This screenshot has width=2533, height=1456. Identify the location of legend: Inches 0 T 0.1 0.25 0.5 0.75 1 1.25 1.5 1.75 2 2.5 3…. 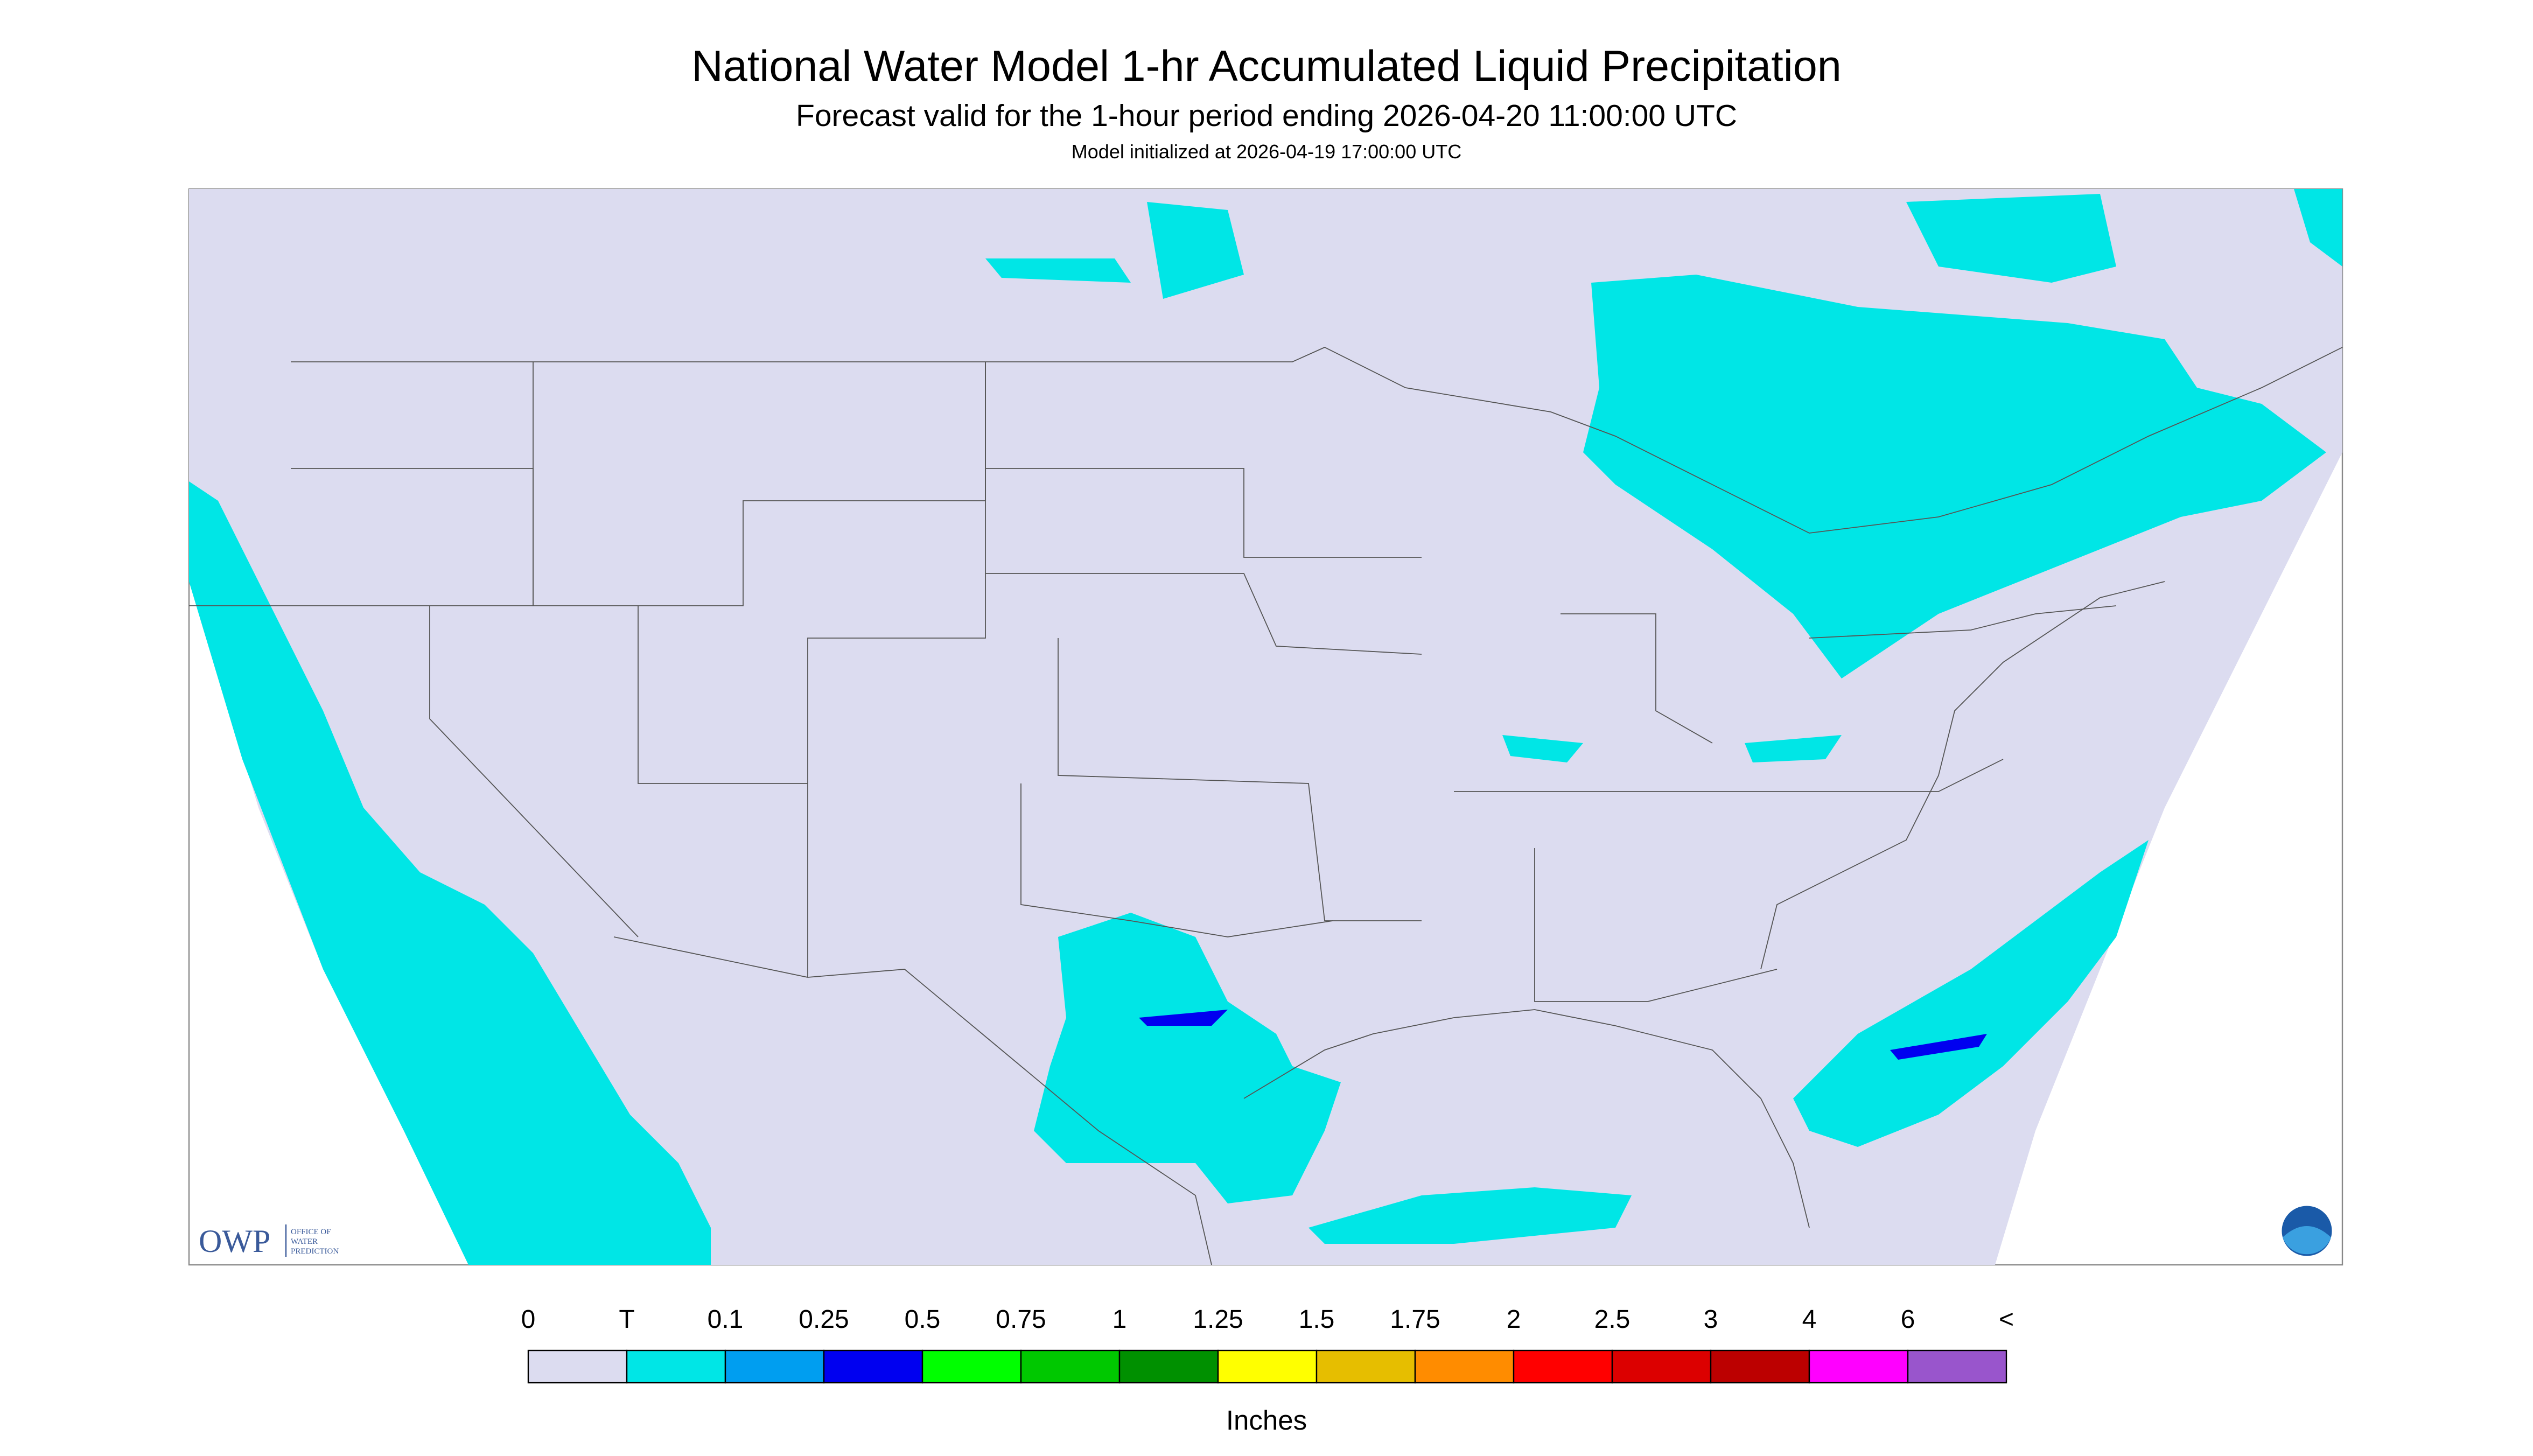
(1267, 1370).